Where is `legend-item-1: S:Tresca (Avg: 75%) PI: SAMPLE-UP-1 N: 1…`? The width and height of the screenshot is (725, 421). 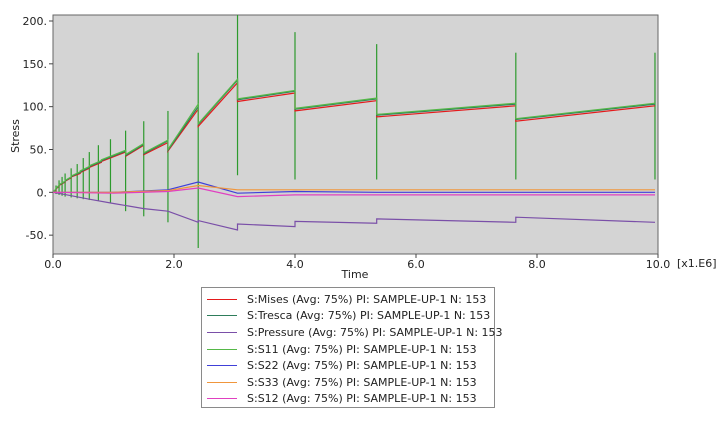 legend-item-1: S:Tresca (Avg: 75%) PI: SAMPLE-UP-1 N: 1… is located at coordinates (348, 316).